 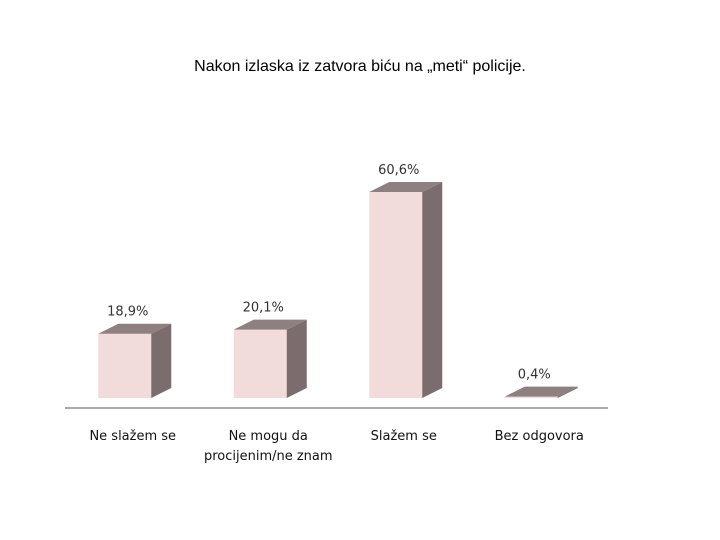 What do you see at coordinates (534, 375) in the screenshot?
I see `data-label-3: 0,4%` at bounding box center [534, 375].